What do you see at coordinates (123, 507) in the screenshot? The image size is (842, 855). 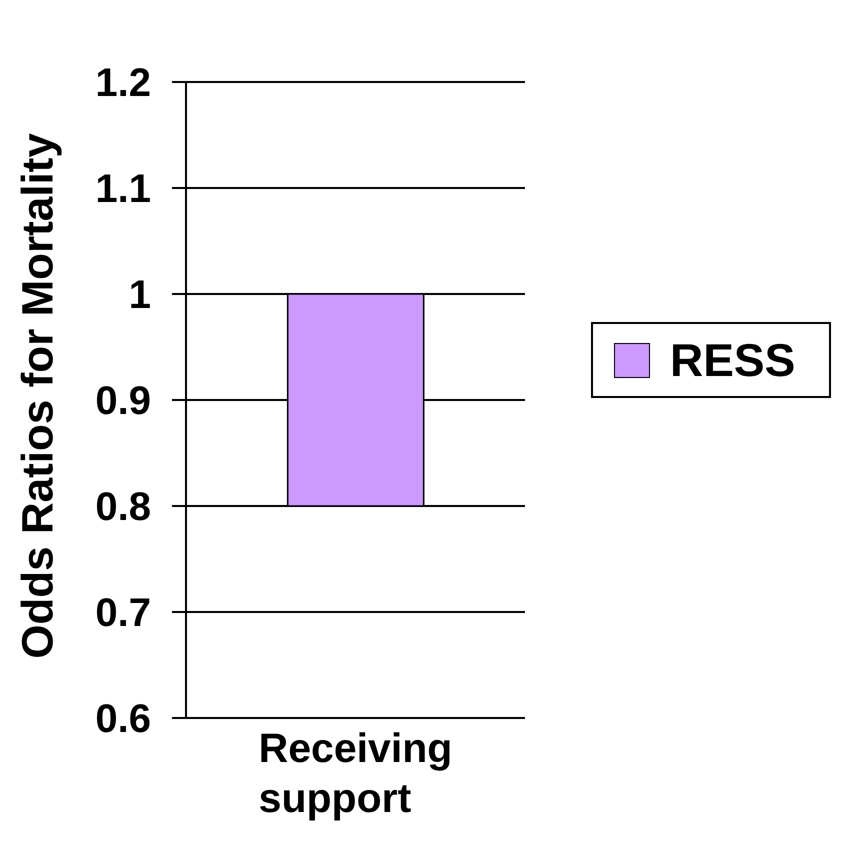 I see `y-tick-label: 0.8` at bounding box center [123, 507].